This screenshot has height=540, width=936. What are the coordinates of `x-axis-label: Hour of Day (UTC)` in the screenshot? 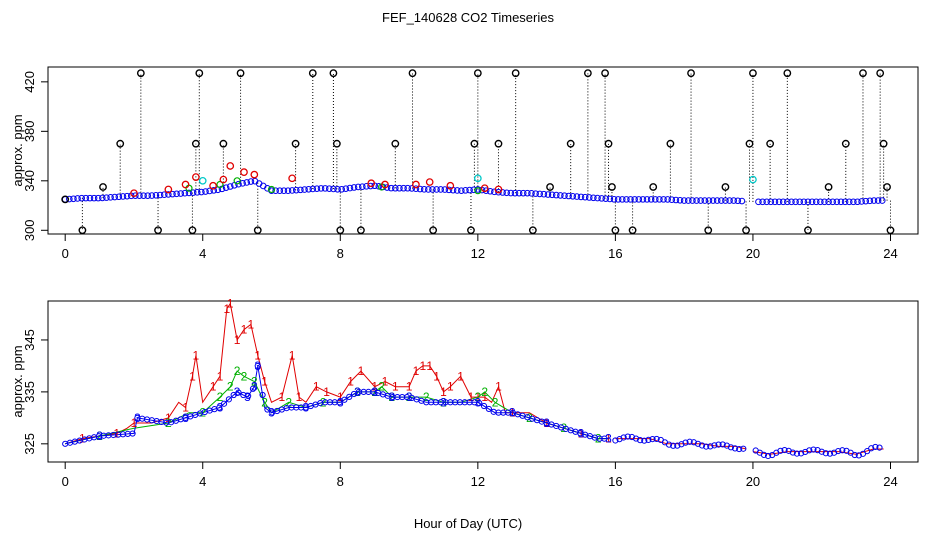 It's located at (468, 523).